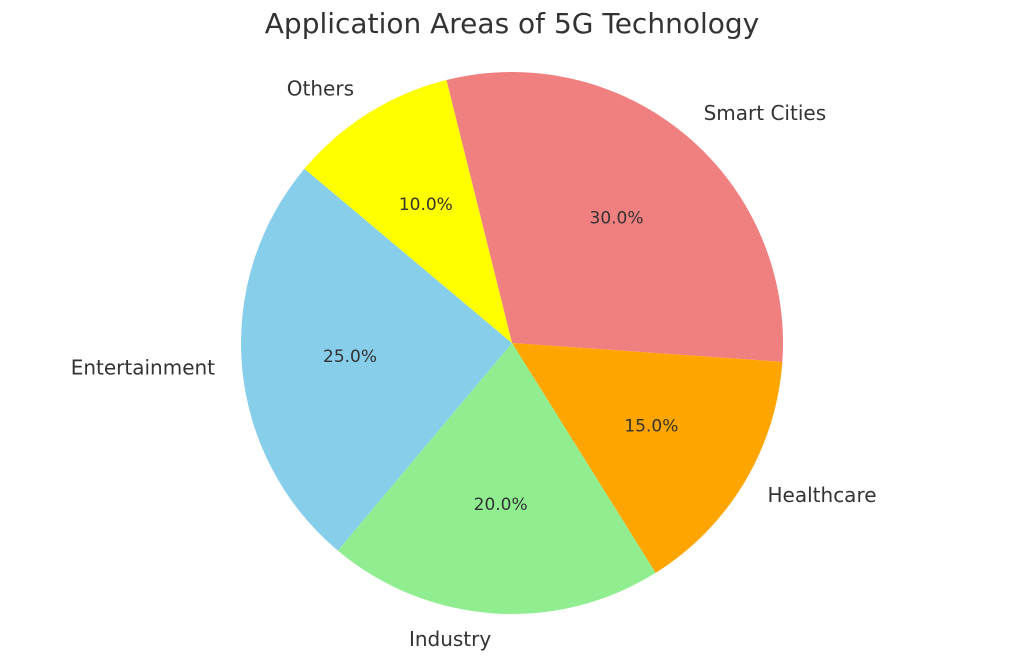 Image resolution: width=1024 pixels, height=664 pixels. What do you see at coordinates (426, 205) in the screenshot?
I see `value-label: 10.0%` at bounding box center [426, 205].